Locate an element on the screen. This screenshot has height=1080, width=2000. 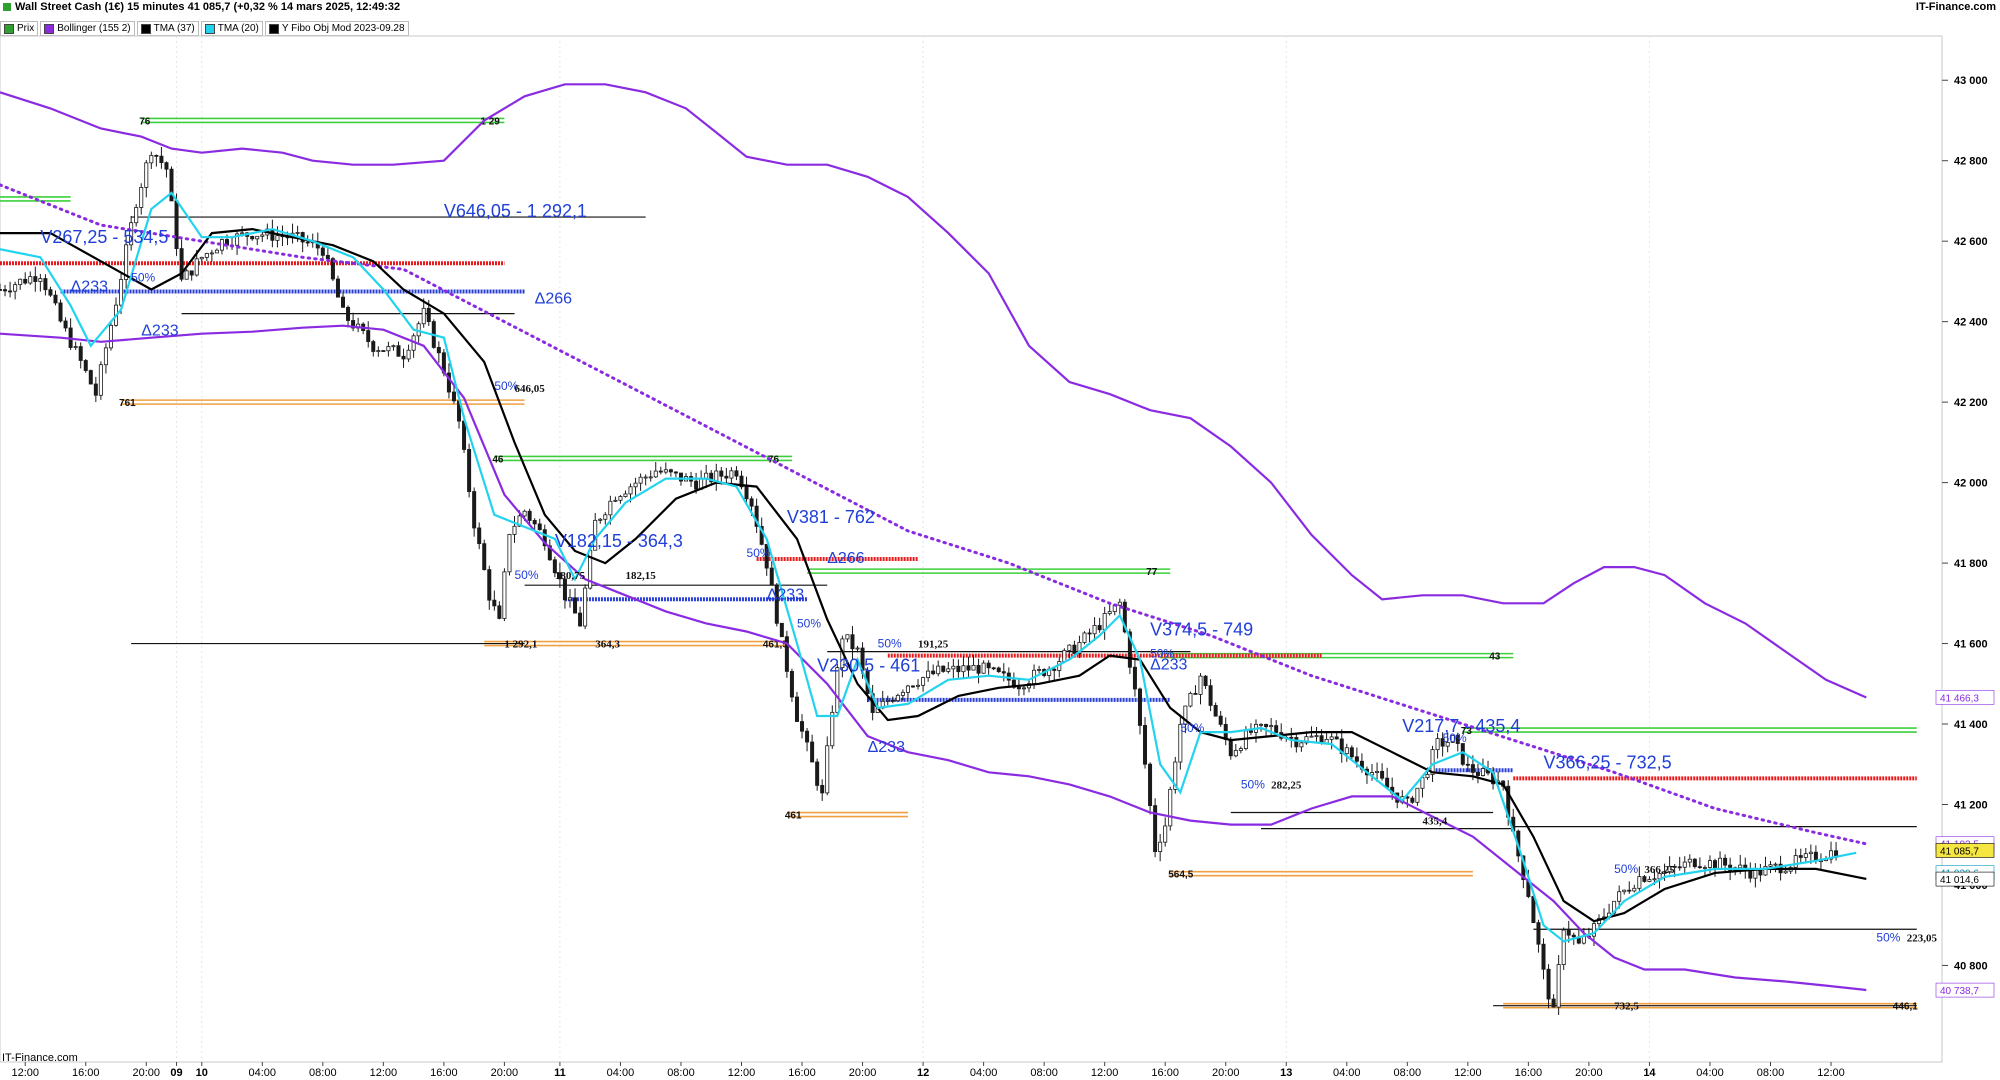
y-tick-label: 41 600 is located at coordinates (1971, 645).